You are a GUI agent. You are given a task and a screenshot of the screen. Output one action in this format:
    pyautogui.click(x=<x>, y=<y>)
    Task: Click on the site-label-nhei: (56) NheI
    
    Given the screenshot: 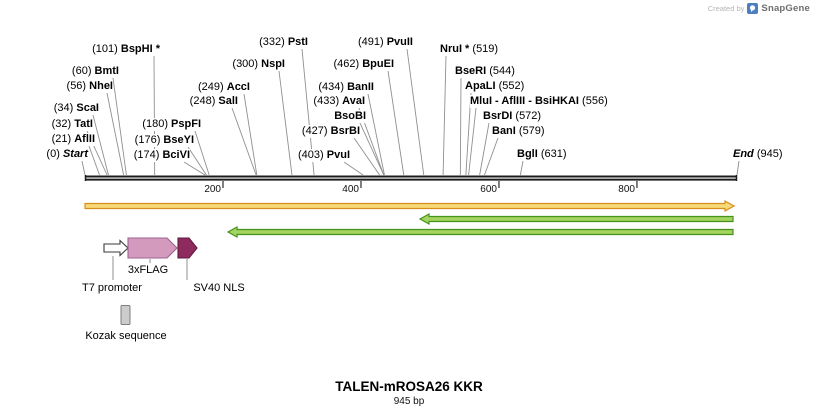 What is the action you would take?
    pyautogui.click(x=89, y=86)
    